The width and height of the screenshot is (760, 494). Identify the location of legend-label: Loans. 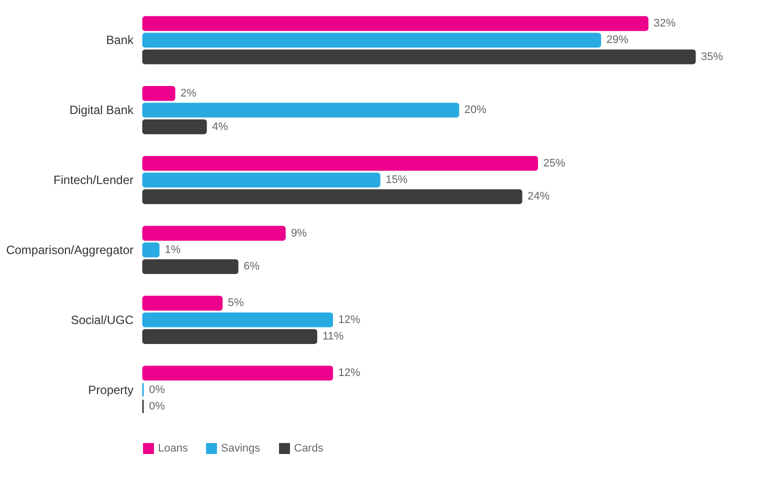
(173, 448).